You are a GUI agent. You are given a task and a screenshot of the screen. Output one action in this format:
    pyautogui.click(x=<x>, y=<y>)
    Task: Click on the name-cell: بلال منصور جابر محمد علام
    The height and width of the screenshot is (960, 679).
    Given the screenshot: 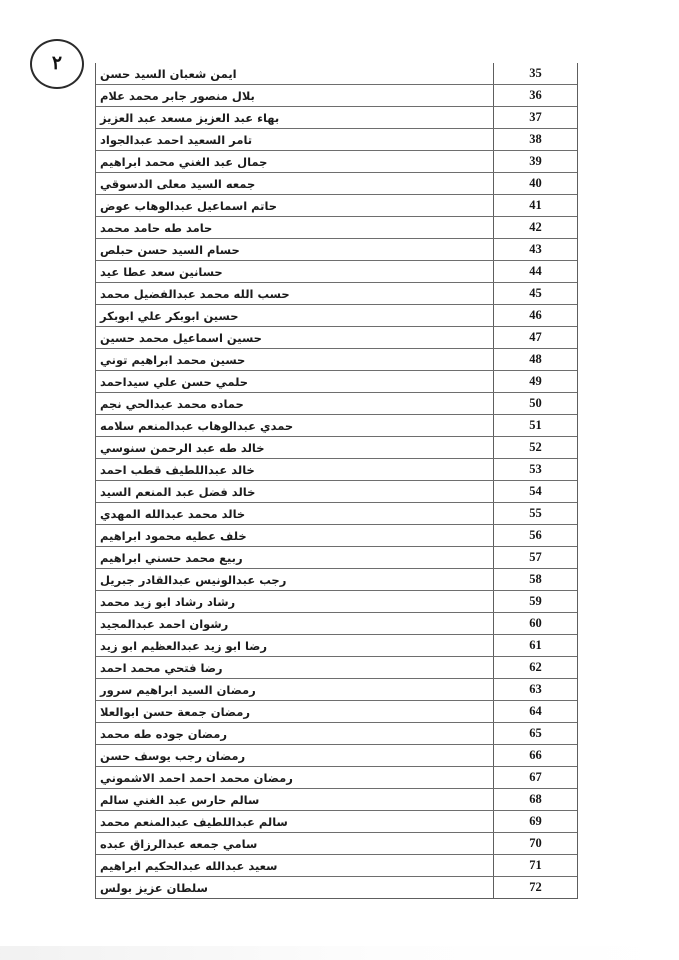 What is the action you would take?
    pyautogui.click(x=295, y=95)
    